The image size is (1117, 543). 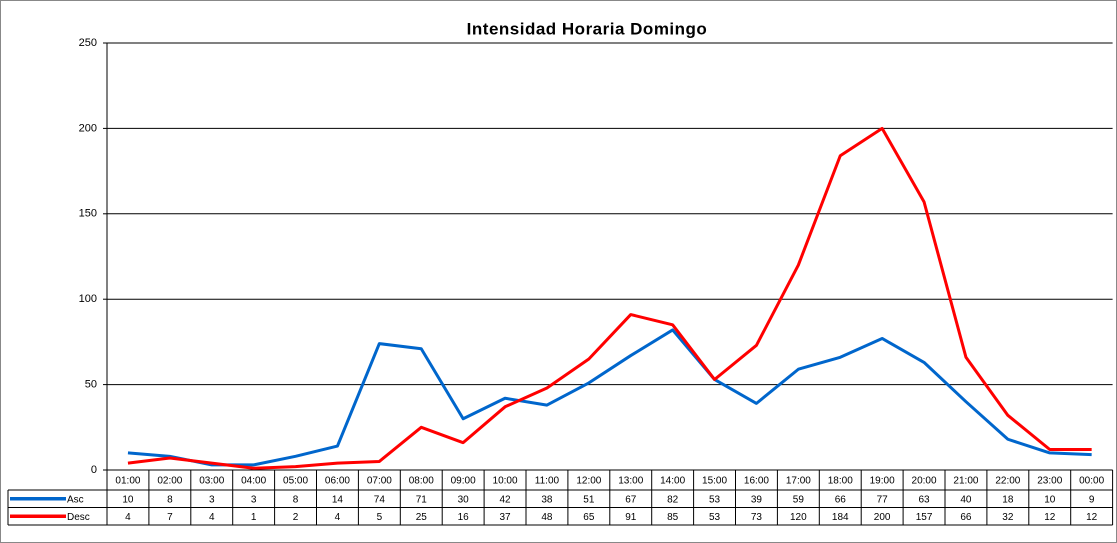 I want to click on table-value: 51, so click(x=589, y=499).